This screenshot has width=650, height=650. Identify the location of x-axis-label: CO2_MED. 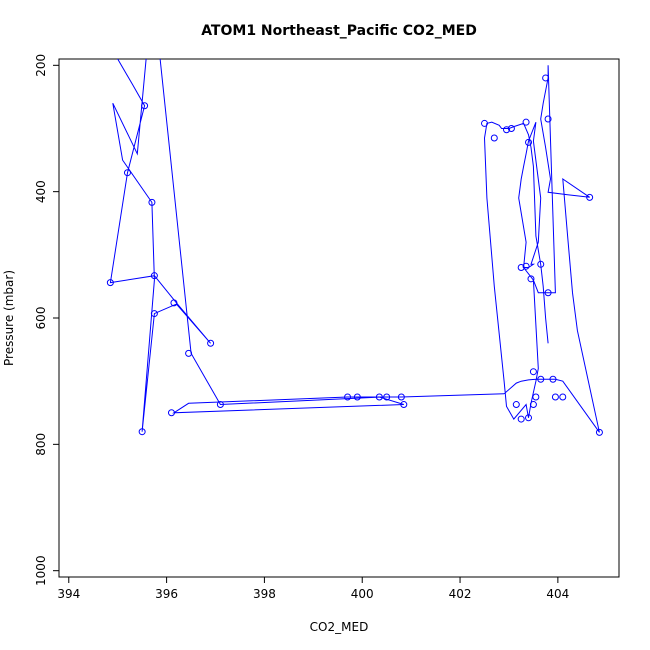
(339, 627).